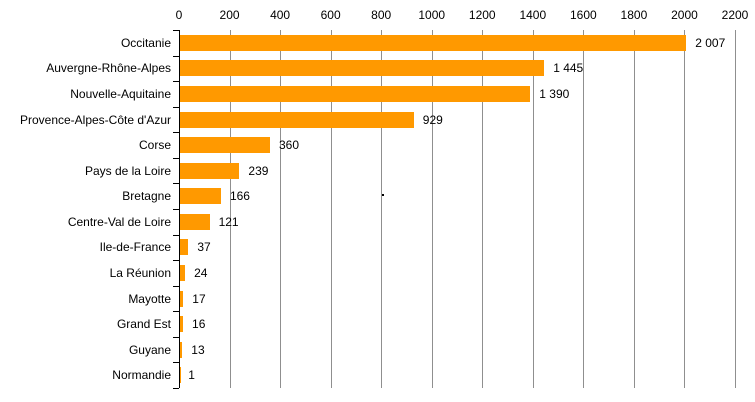 The height and width of the screenshot is (402, 755). I want to click on value-label: 239, so click(258, 170).